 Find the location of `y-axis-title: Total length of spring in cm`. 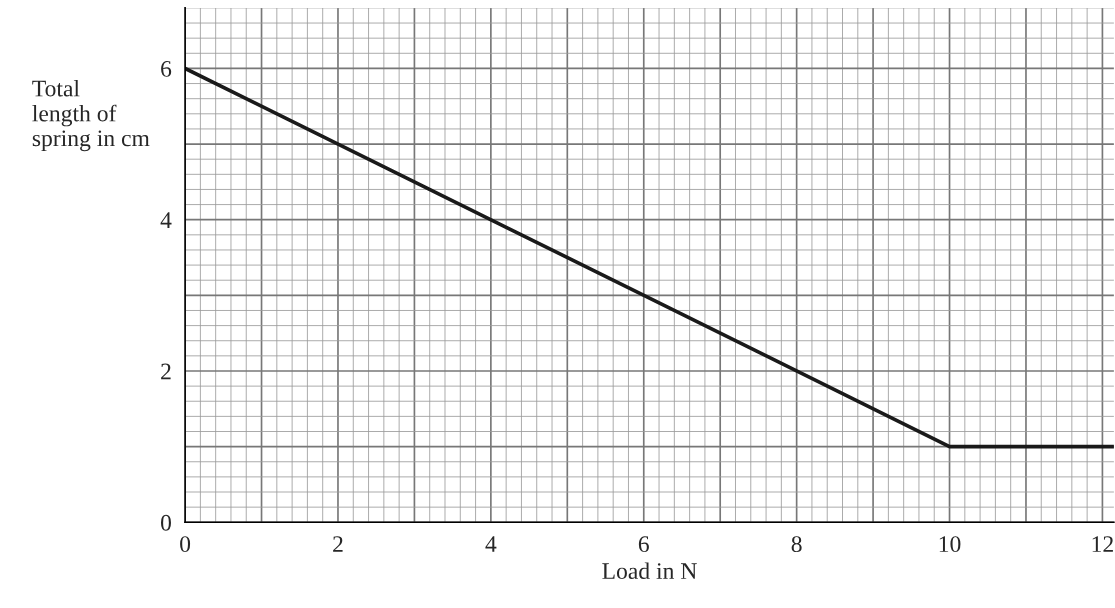

y-axis-title: Total length of spring in cm is located at coordinates (91, 115).